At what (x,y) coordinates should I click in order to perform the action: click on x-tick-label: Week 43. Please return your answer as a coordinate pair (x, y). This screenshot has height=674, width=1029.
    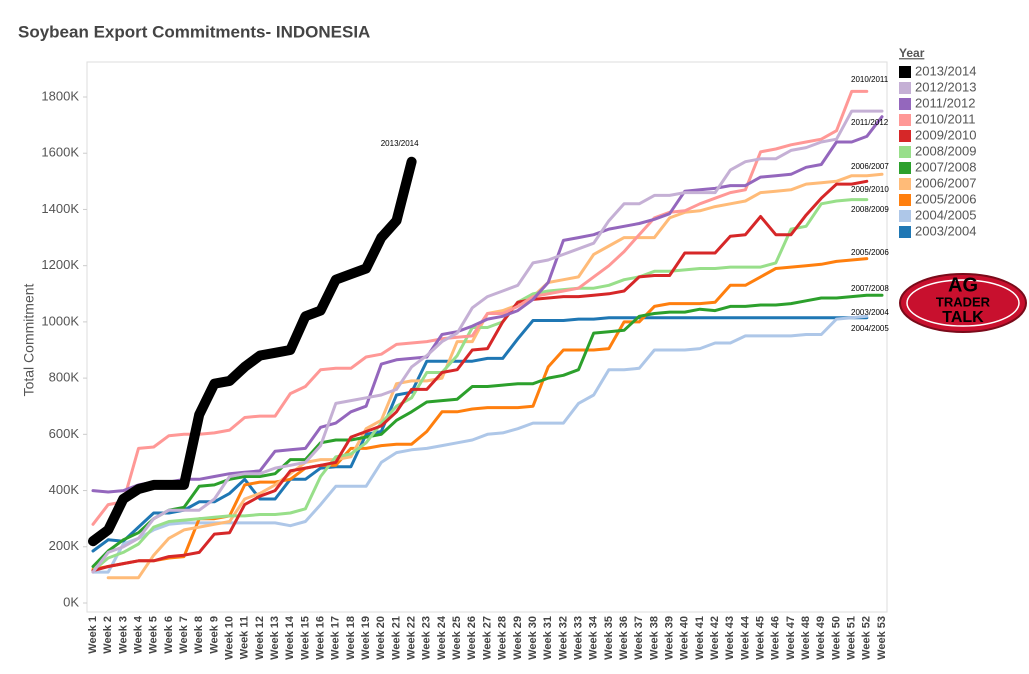
    Looking at the image, I should click on (730, 638).